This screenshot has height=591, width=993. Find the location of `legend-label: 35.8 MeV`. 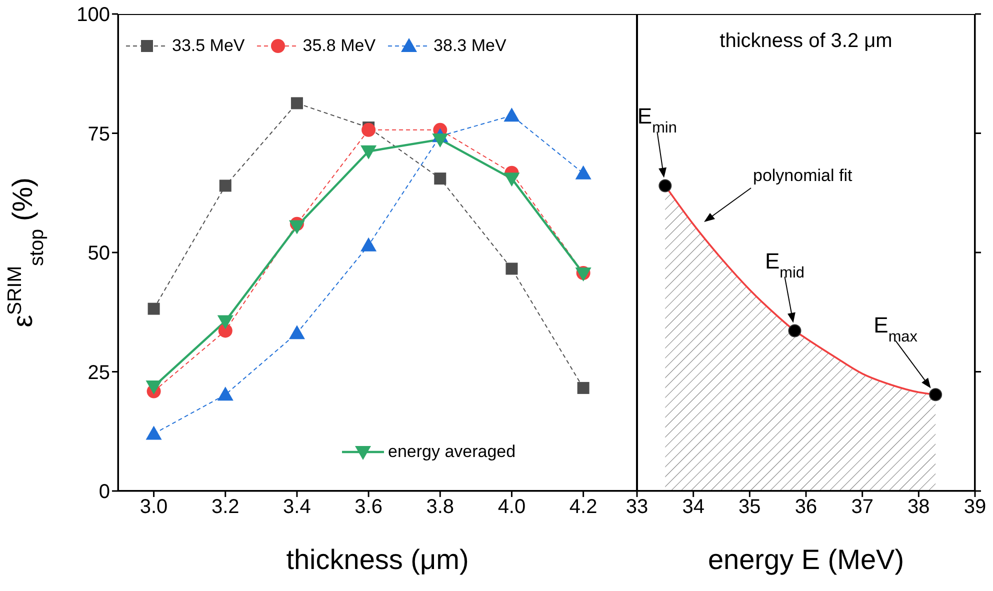

legend-label: 35.8 MeV is located at coordinates (339, 46).